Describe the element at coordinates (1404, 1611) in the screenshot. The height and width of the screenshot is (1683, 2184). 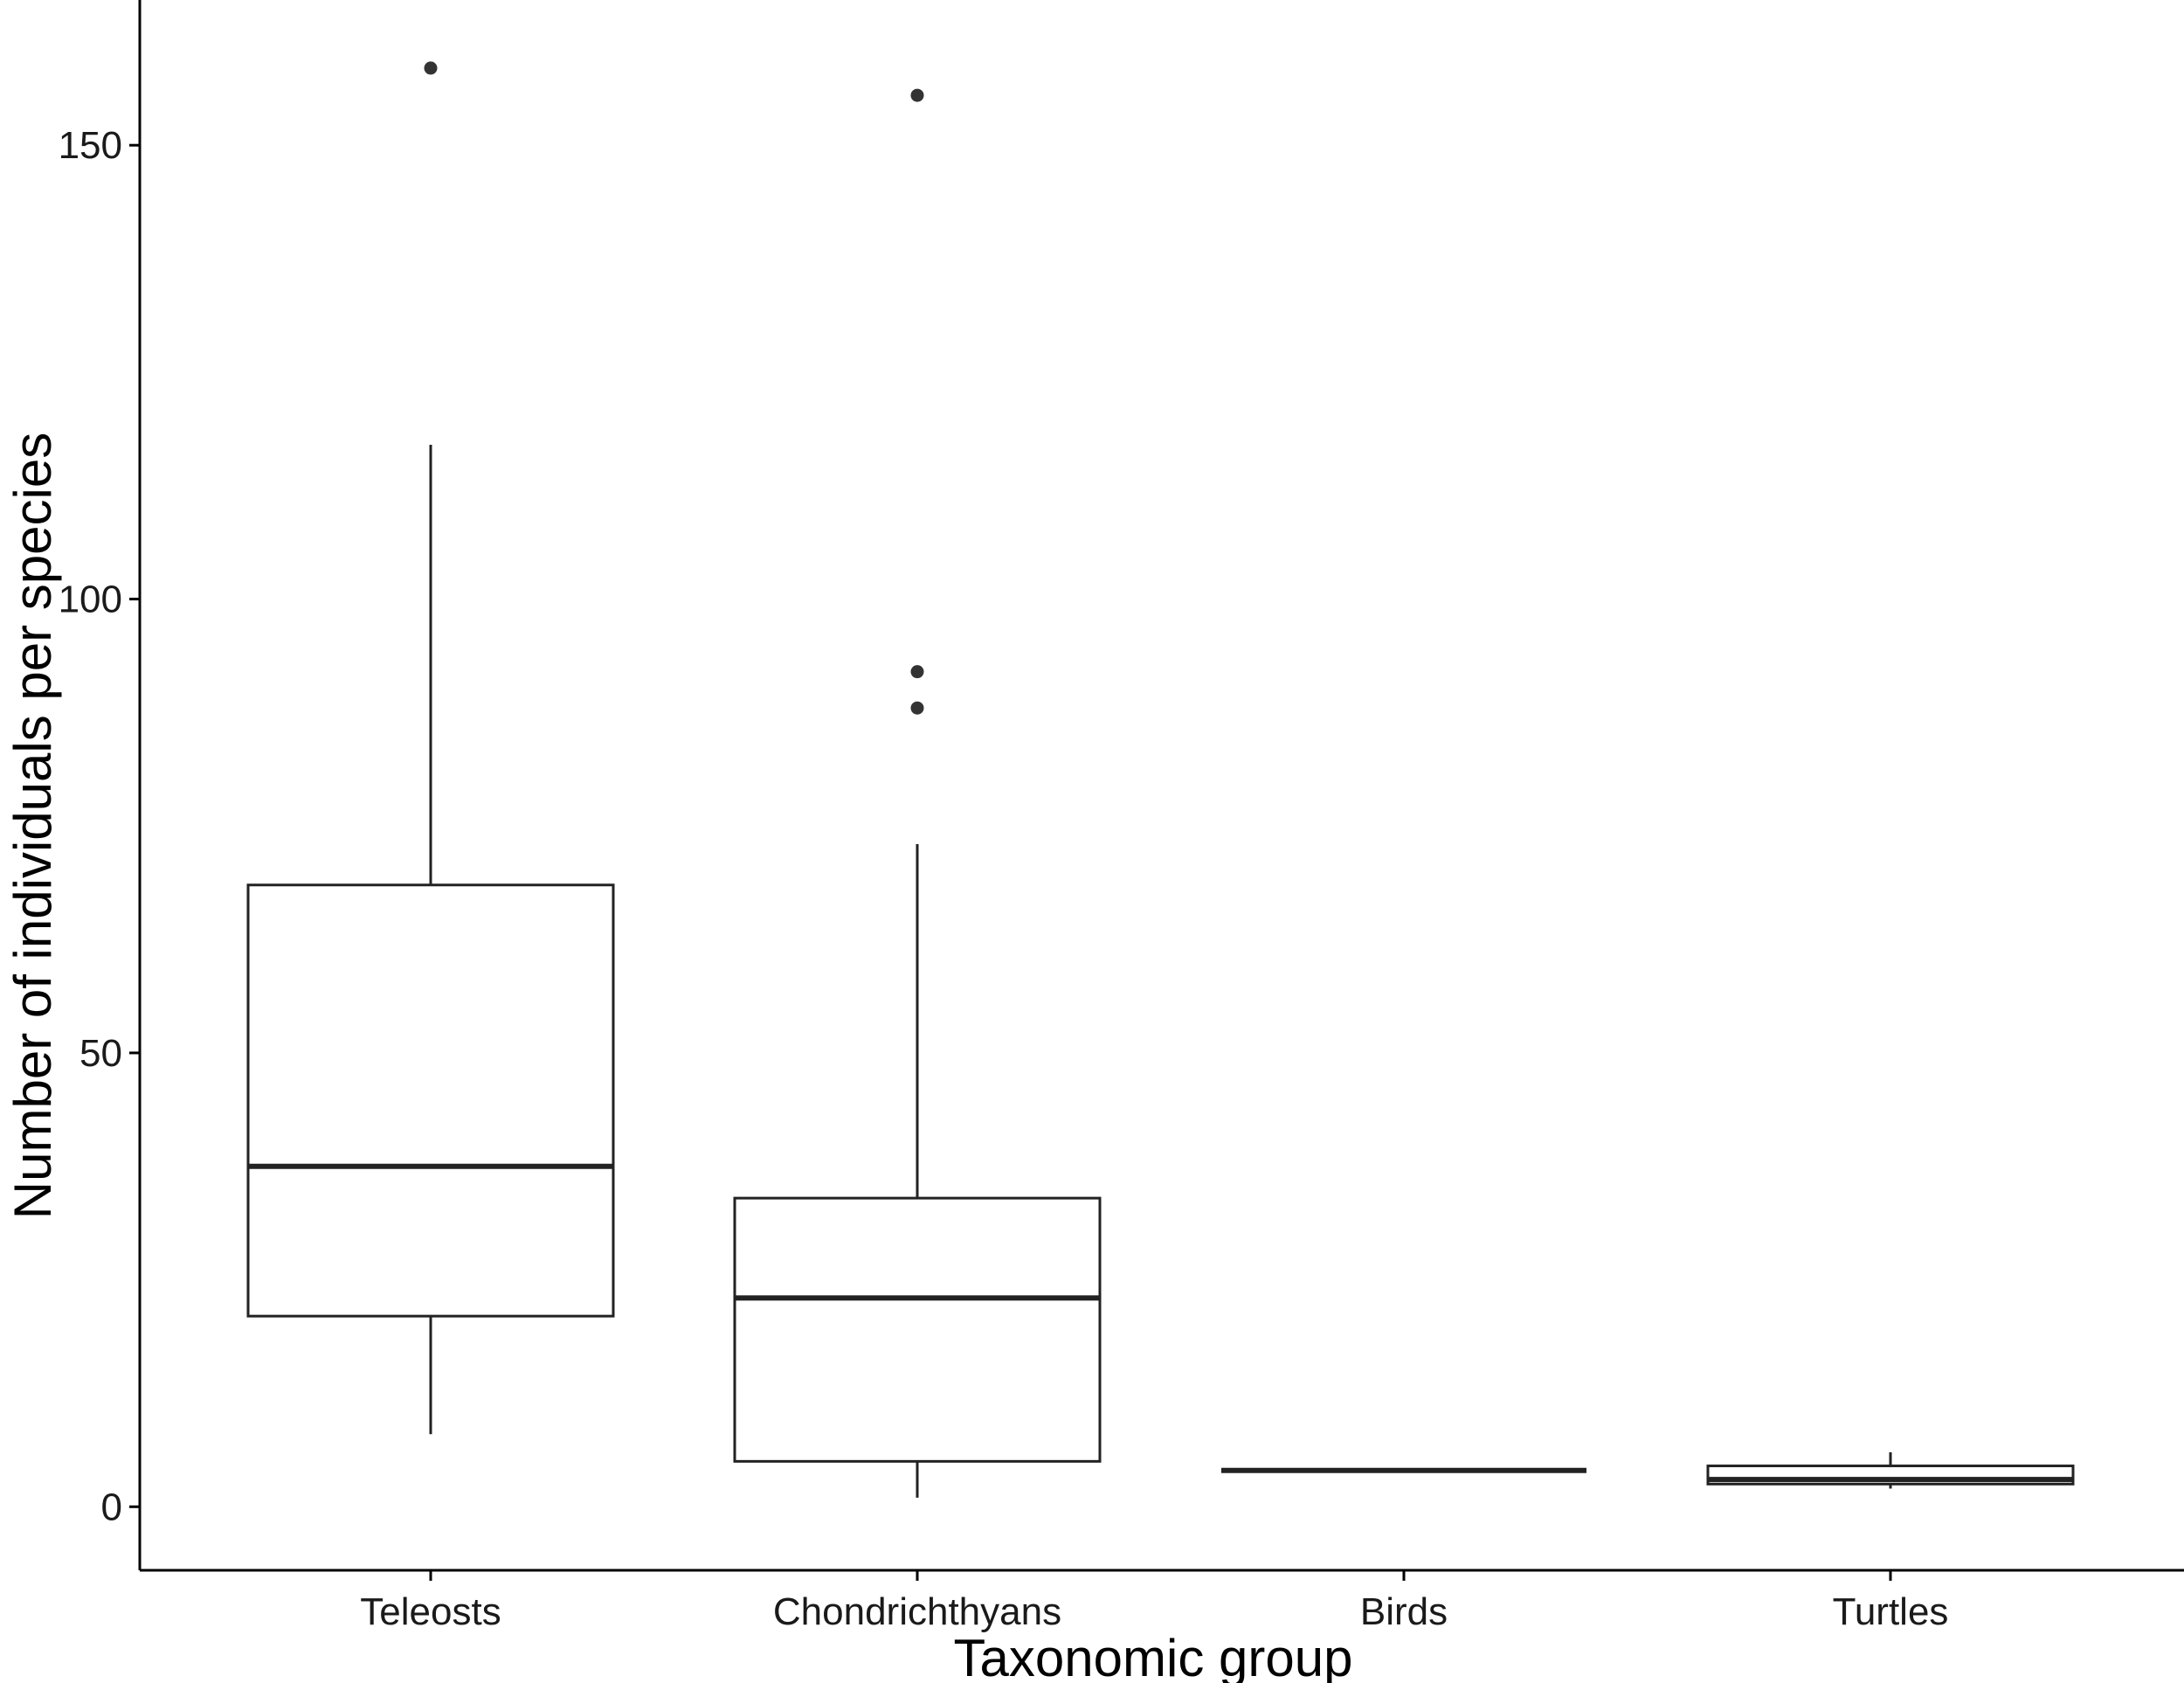
I see `x-tick-label: Birds` at that location.